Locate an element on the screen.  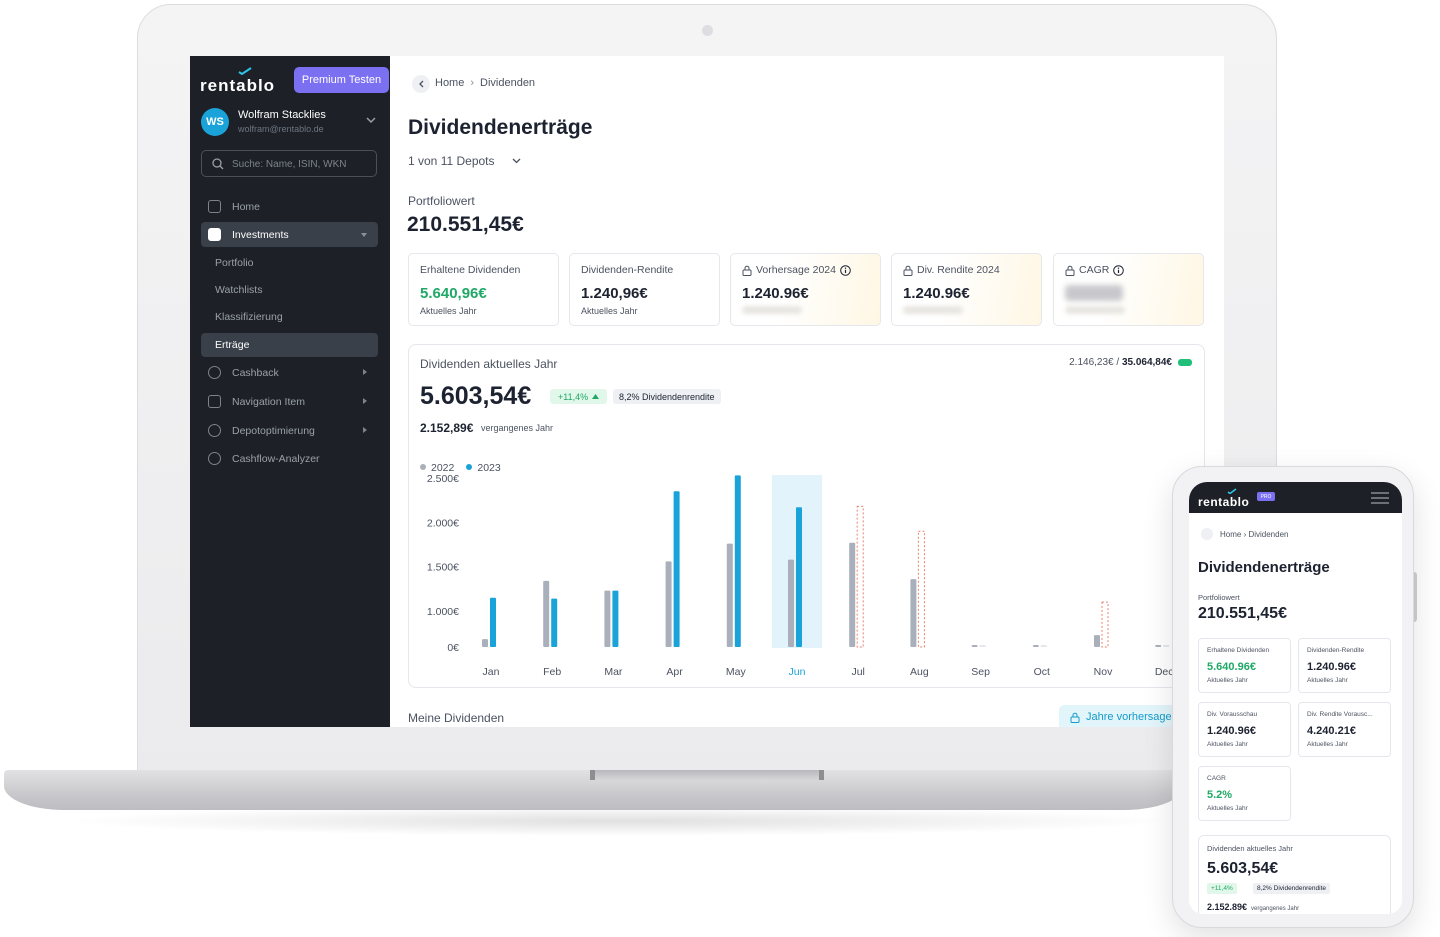
card-total-right: 35.064,84€ is located at coordinates (1146, 362).